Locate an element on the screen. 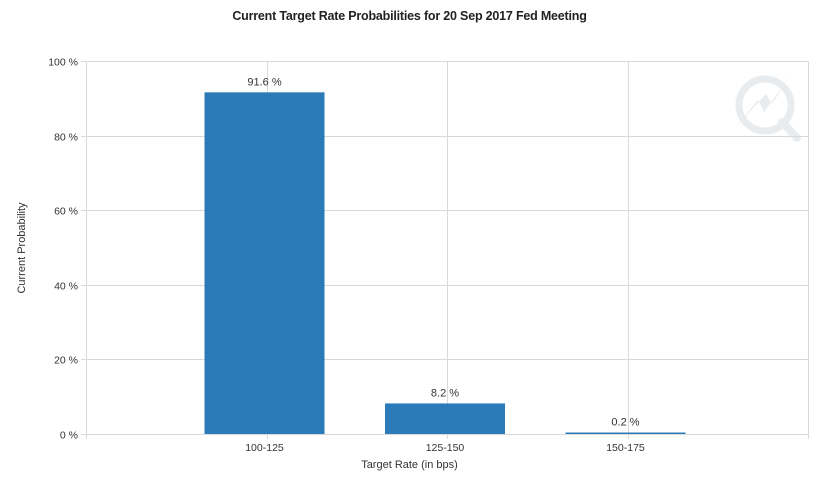 Image resolution: width=819 pixels, height=481 pixels. x-tick-label: 125-150 is located at coordinates (445, 448).